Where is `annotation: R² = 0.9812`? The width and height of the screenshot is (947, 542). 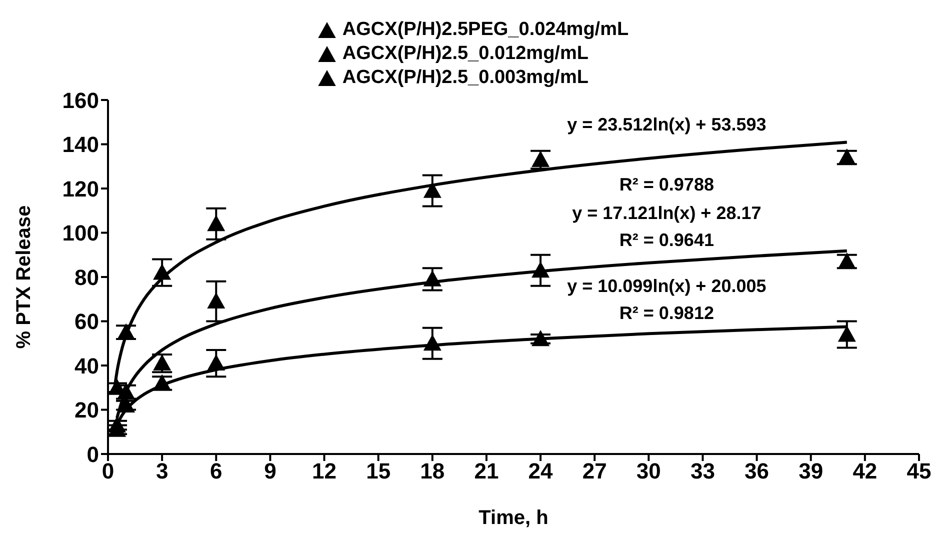
annotation: R² = 0.9812 is located at coordinates (666, 312).